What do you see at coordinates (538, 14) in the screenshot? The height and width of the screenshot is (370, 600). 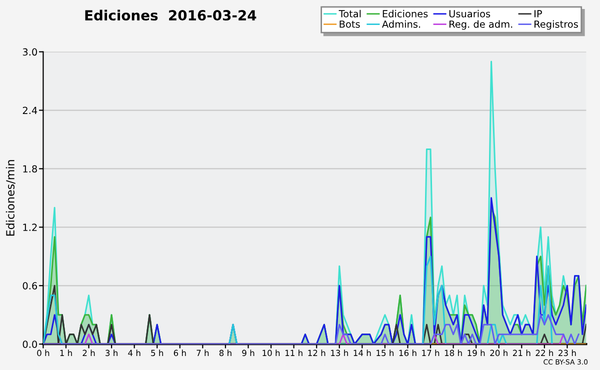 I see `legend-label: IP` at bounding box center [538, 14].